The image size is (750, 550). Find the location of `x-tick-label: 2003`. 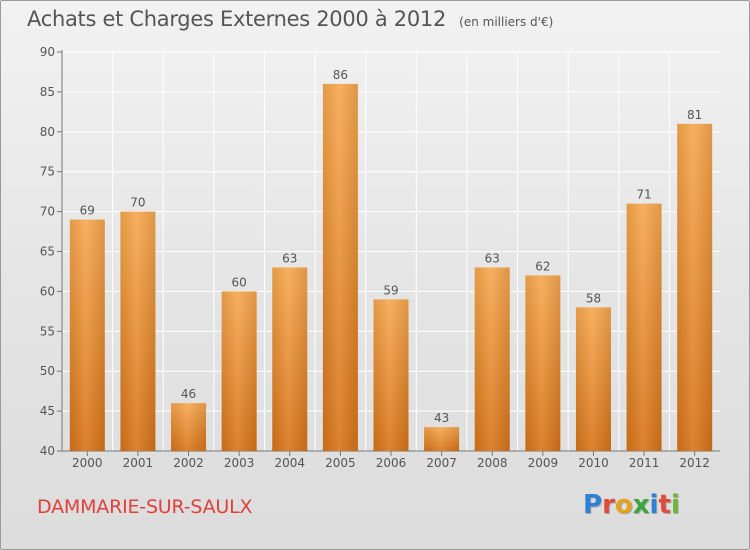

x-tick-label: 2003 is located at coordinates (239, 463).